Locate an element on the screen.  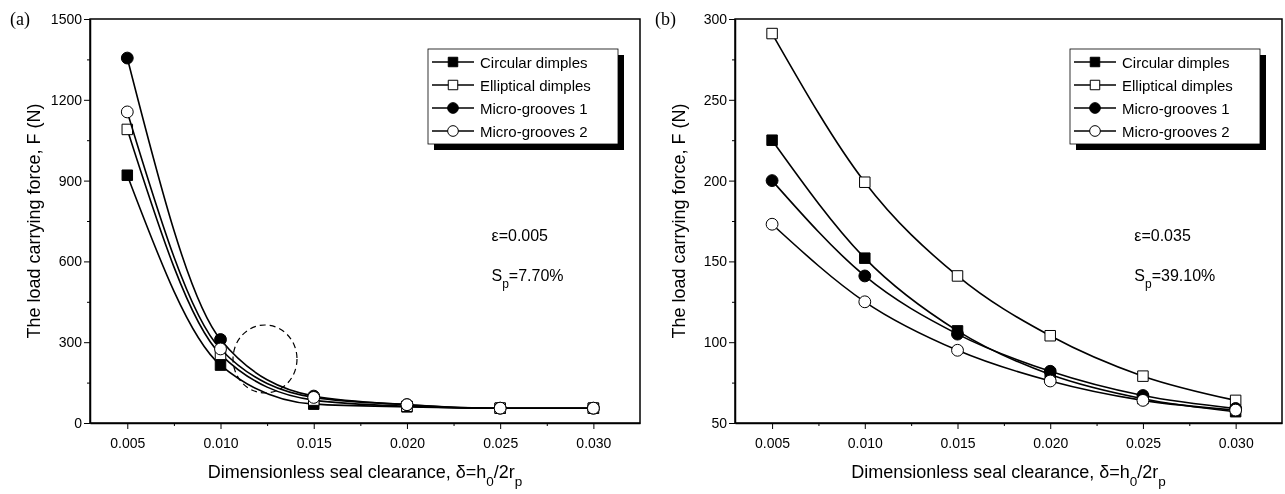
annotation: S$_{p}$=7.70% is located at coordinates (527, 279).